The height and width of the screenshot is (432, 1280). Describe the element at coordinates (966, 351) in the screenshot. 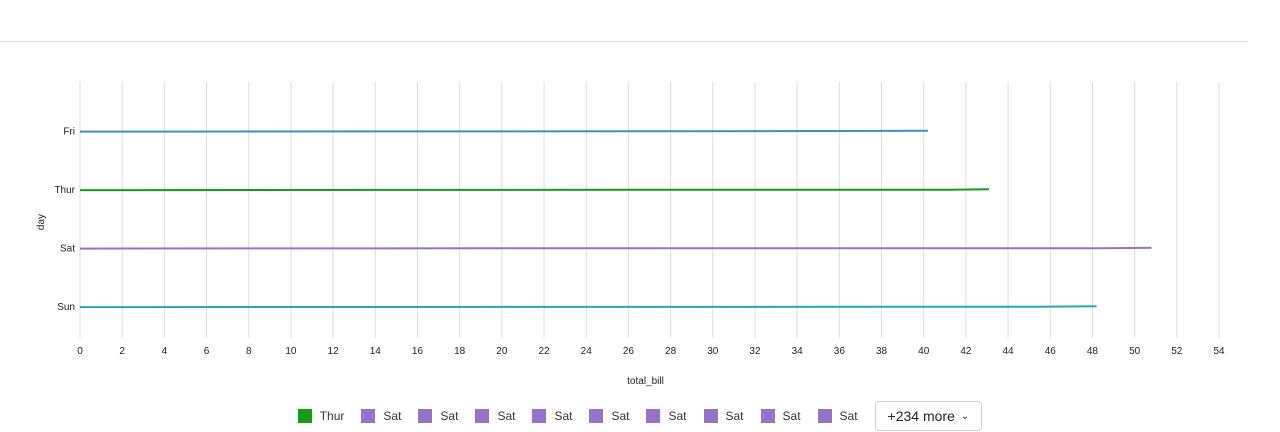

I see `x-tick-label: 42` at that location.